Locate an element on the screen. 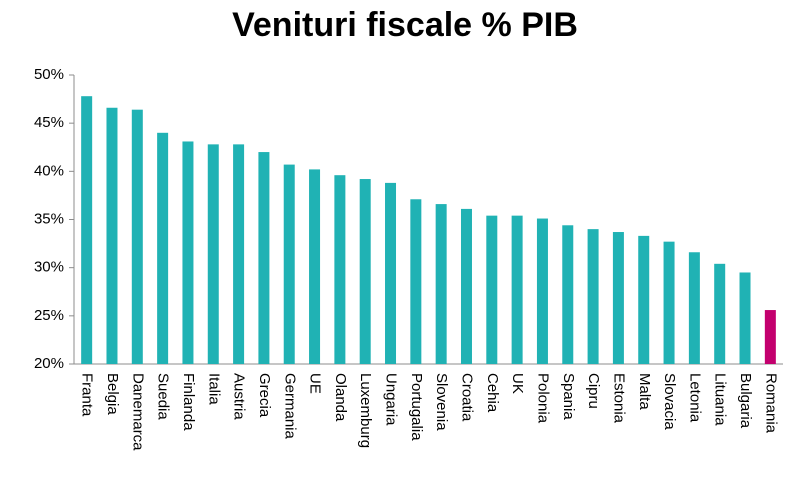 The image size is (800, 478). x-tick-label: Franta is located at coordinates (87, 395).